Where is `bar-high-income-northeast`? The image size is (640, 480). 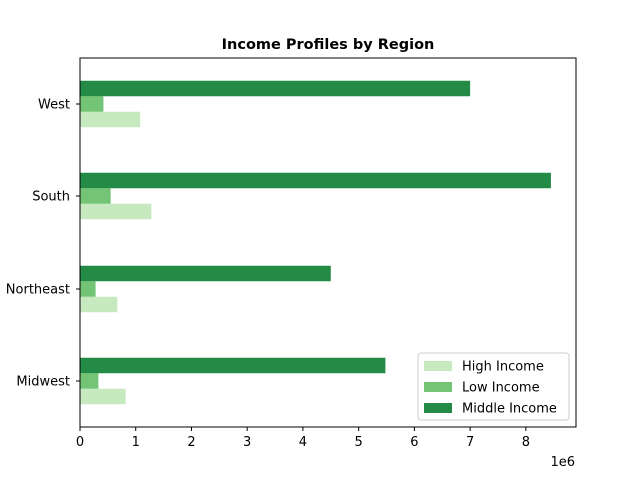
bar-high-income-northeast is located at coordinates (99, 304).